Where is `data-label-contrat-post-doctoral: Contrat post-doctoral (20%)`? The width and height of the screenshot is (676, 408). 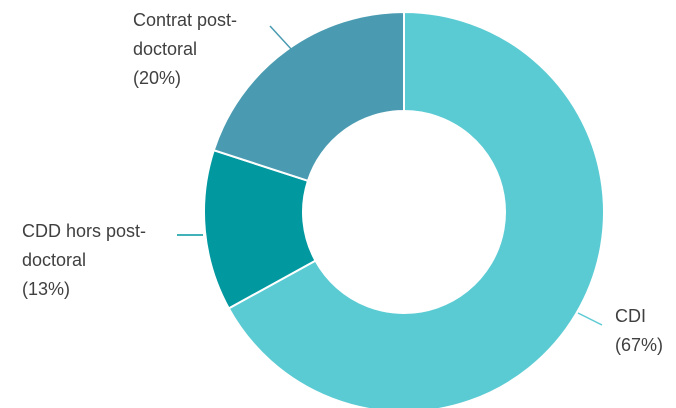 data-label-contrat-post-doctoral: Contrat post-doctoral (20%) is located at coordinates (185, 49).